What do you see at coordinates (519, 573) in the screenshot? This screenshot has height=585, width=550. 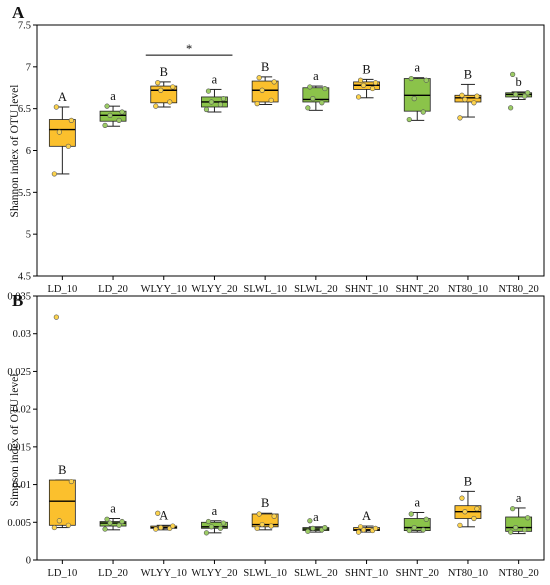 I see `x-tick-label: NT80_20` at bounding box center [519, 573].